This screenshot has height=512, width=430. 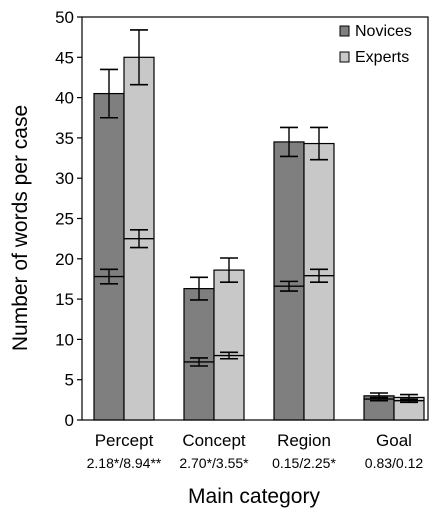 What do you see at coordinates (20, 228) in the screenshot?
I see `y-axis-label: Number of words per case` at bounding box center [20, 228].